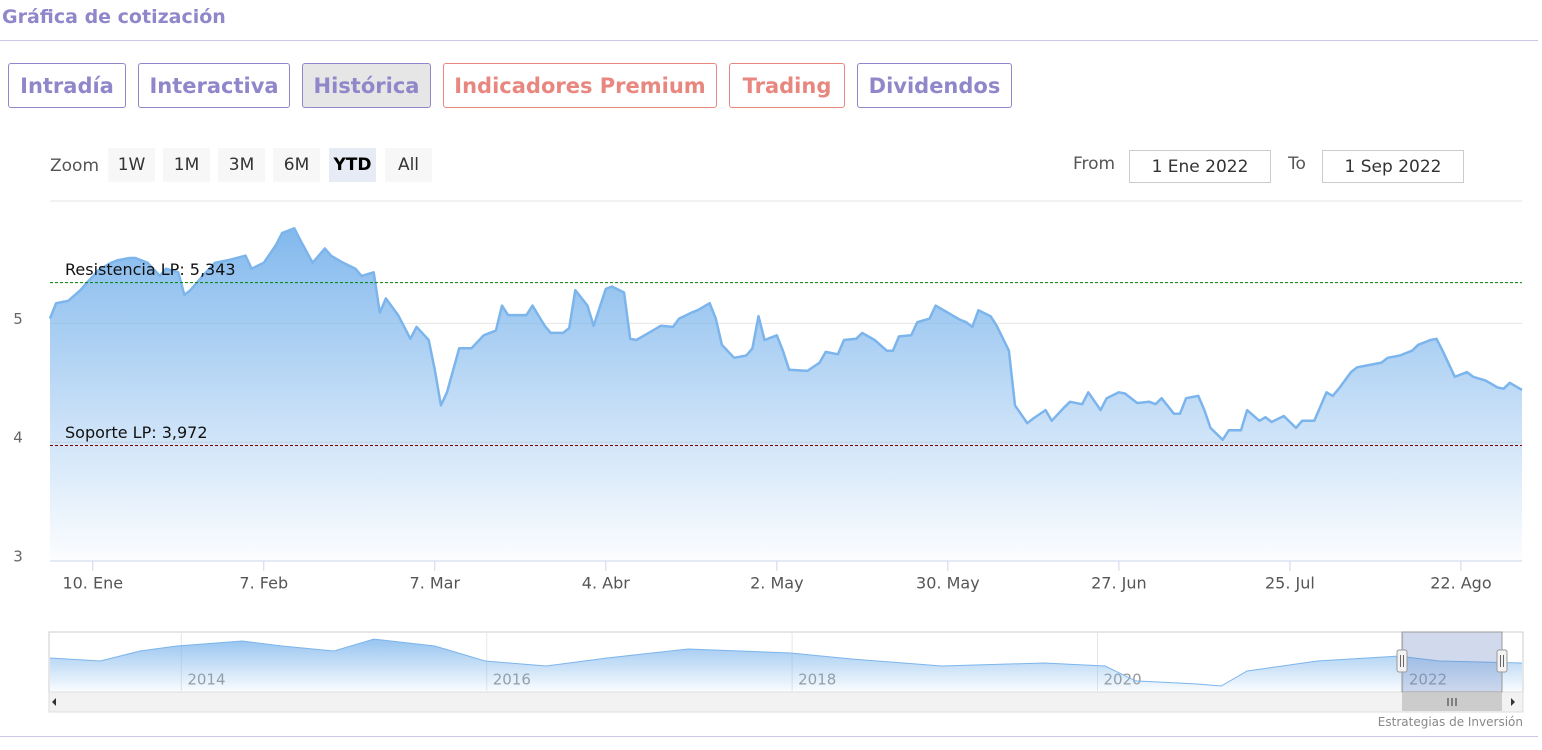  I want to click on scroll-left, so click(54, 702).